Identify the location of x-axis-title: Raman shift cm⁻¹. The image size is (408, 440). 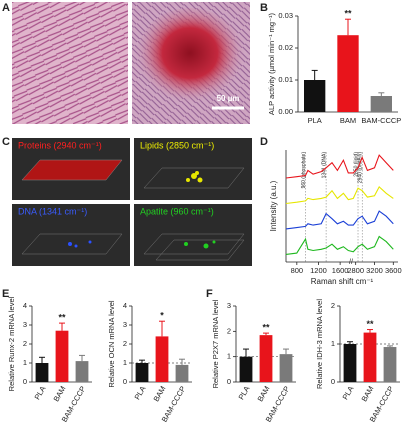
(342, 281).